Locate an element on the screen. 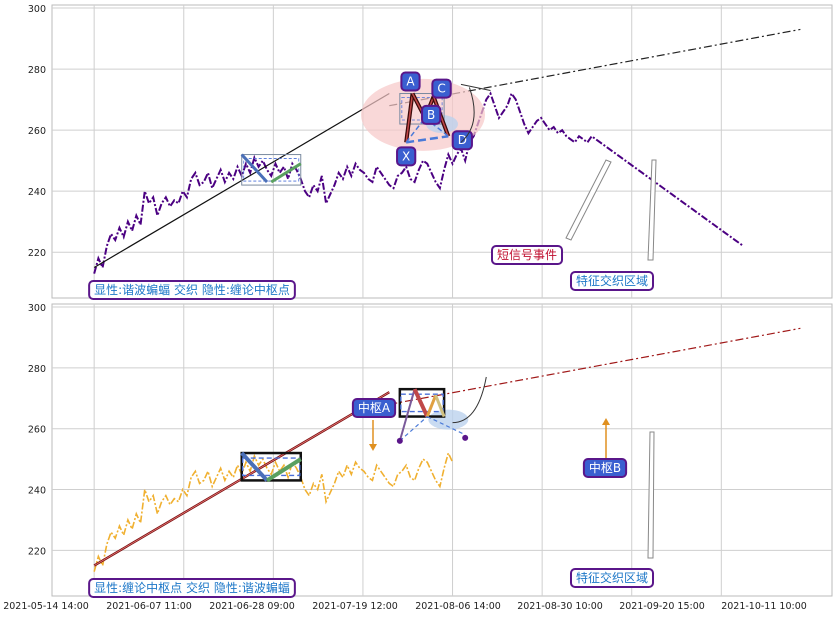 This screenshot has height=622, width=839. pivot-a-label: 中枢A is located at coordinates (374, 407).